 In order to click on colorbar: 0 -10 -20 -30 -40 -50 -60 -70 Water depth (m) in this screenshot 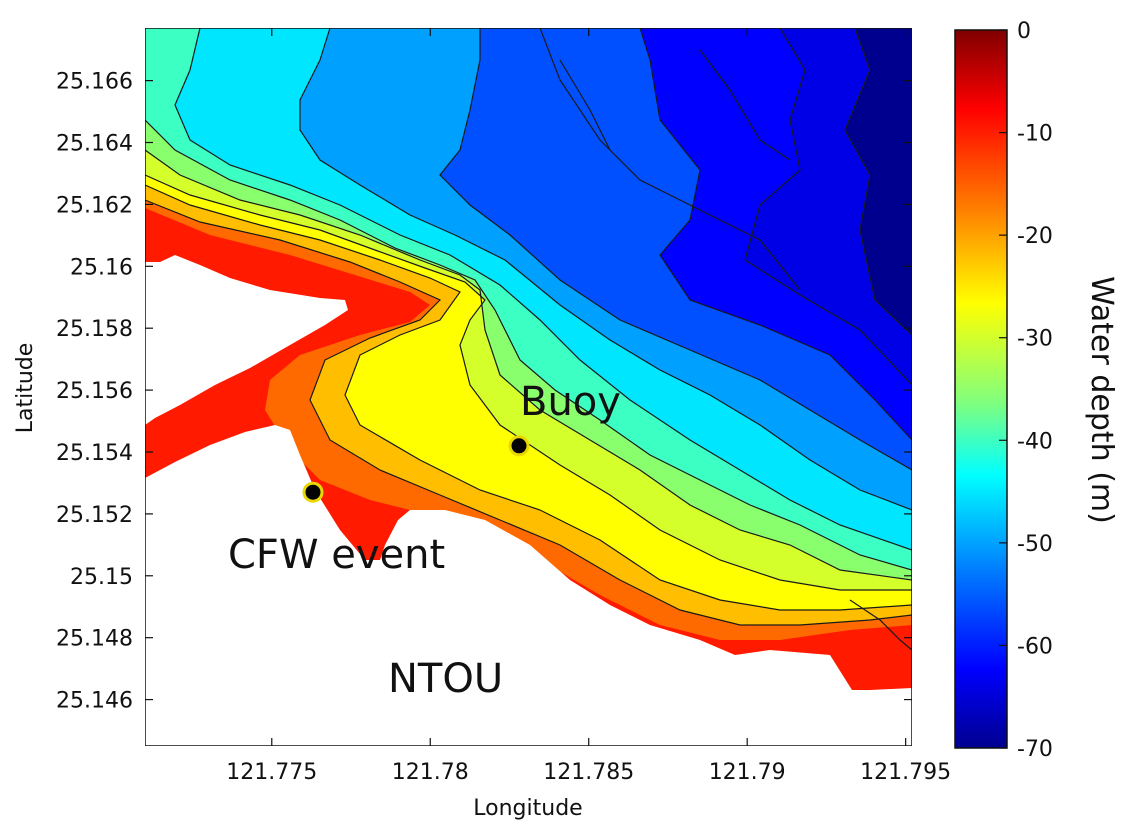, I will do `click(1036, 390)`.